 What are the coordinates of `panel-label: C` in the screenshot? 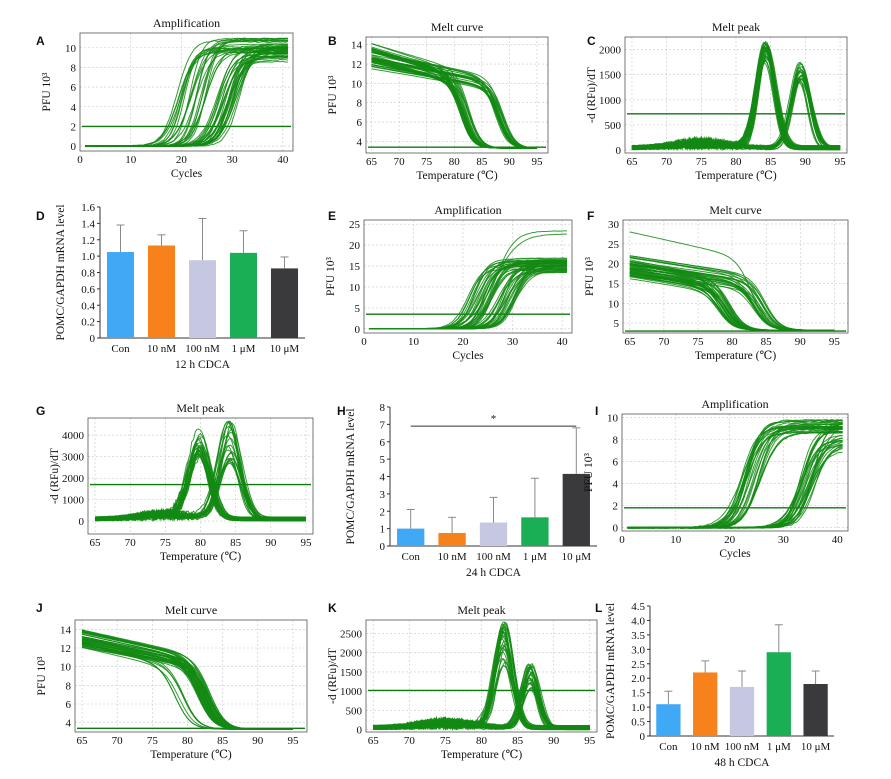 It's located at (591, 41).